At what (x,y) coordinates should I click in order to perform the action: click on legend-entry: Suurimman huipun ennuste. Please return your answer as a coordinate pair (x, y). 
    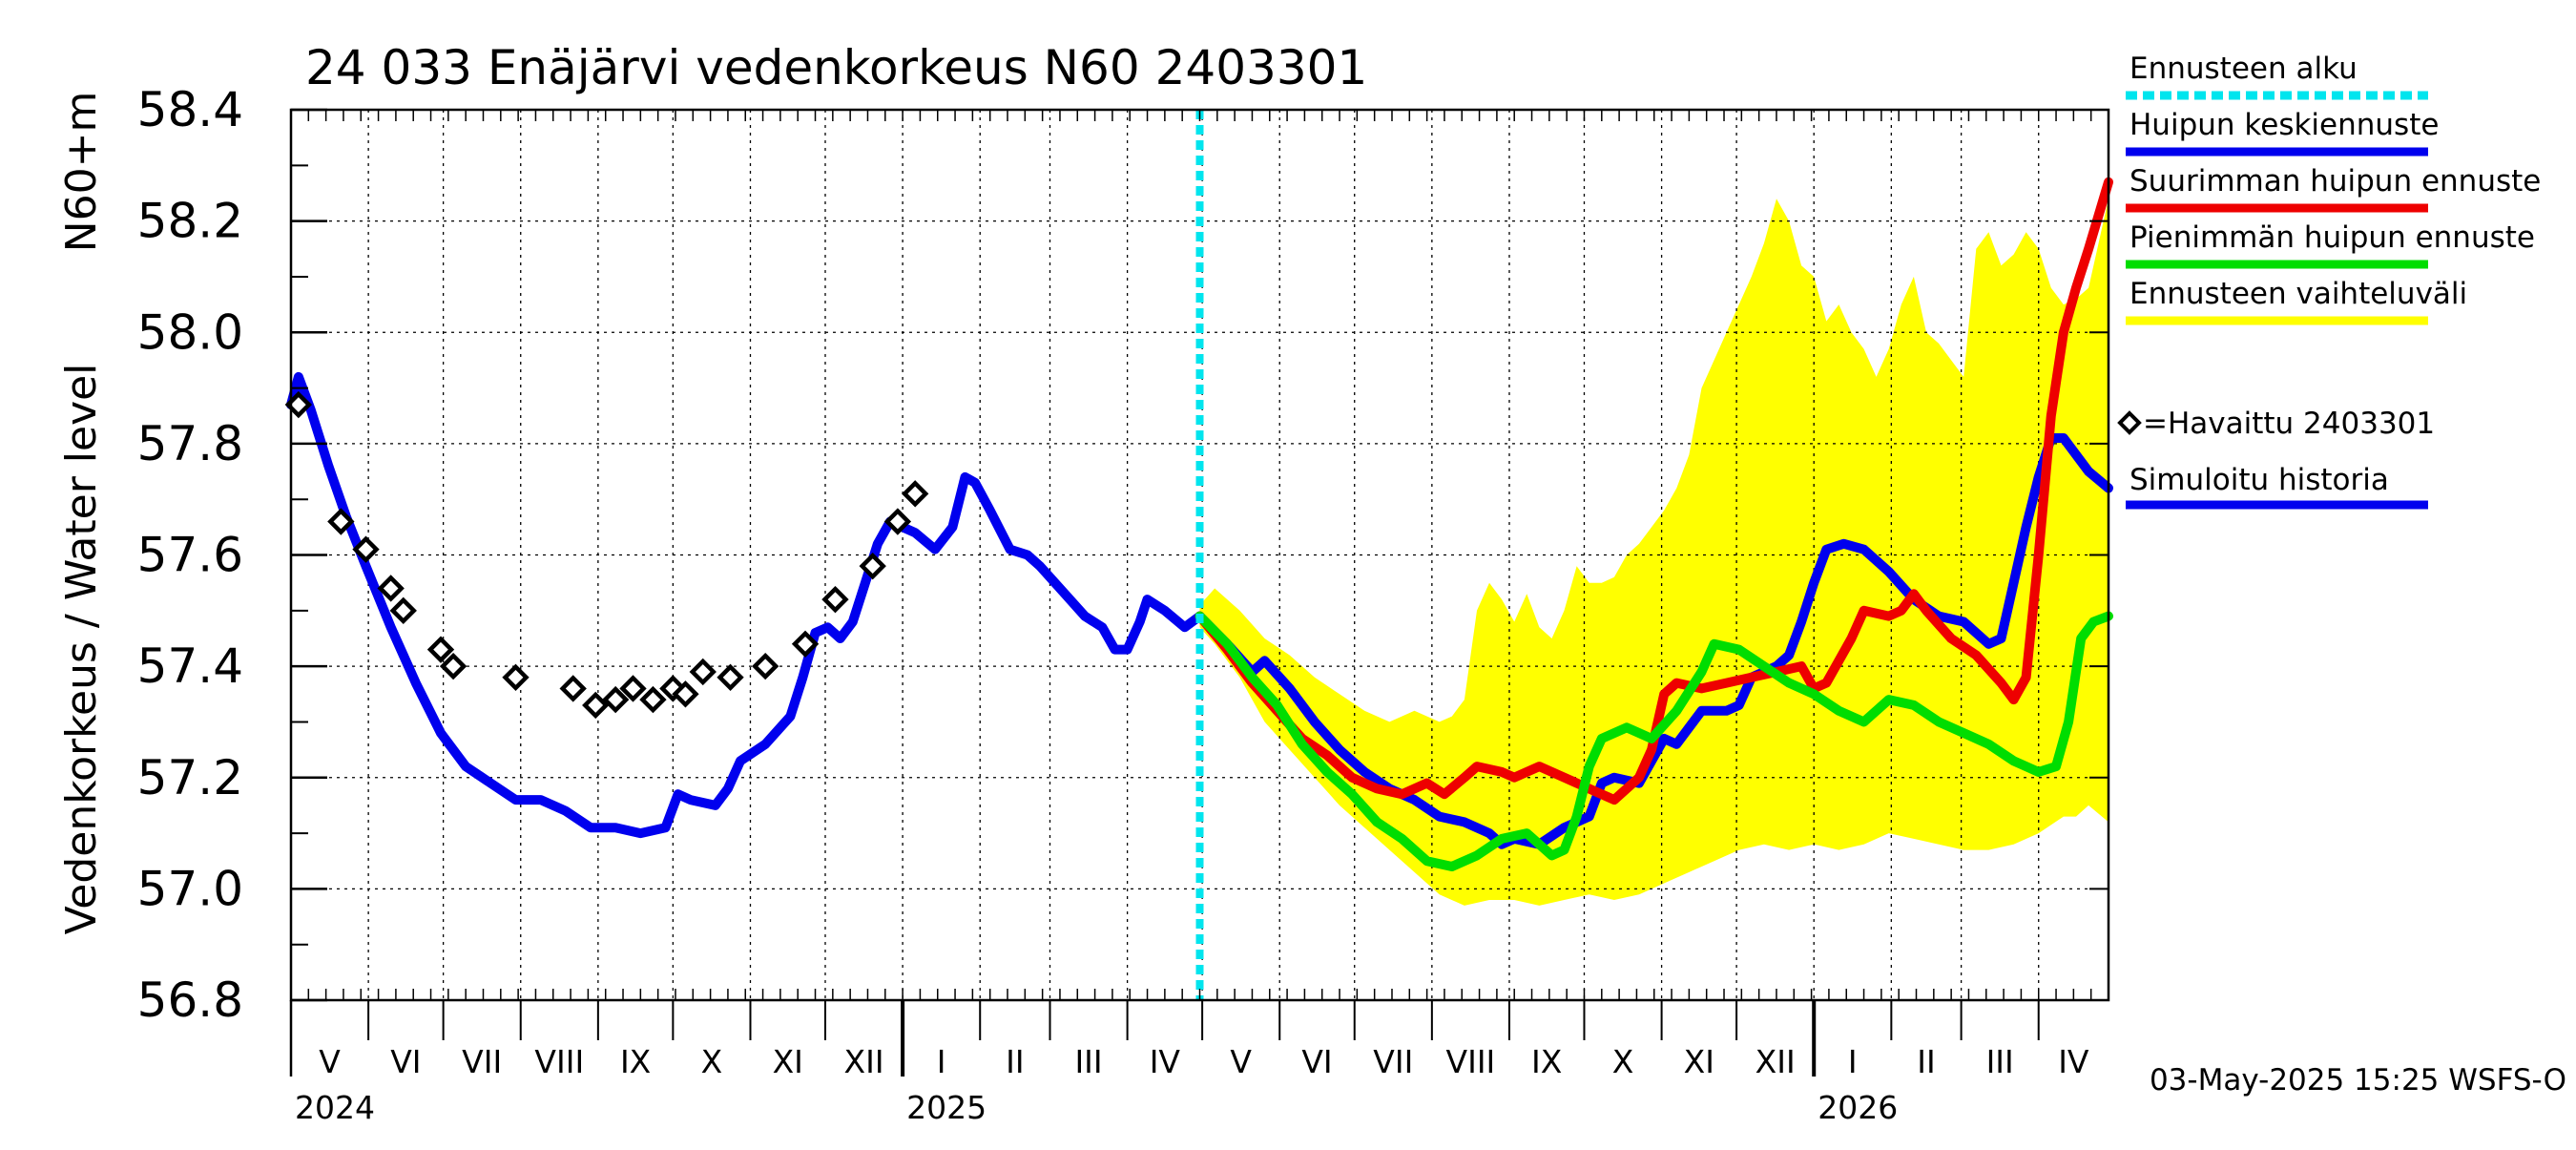
    Looking at the image, I should click on (2333, 188).